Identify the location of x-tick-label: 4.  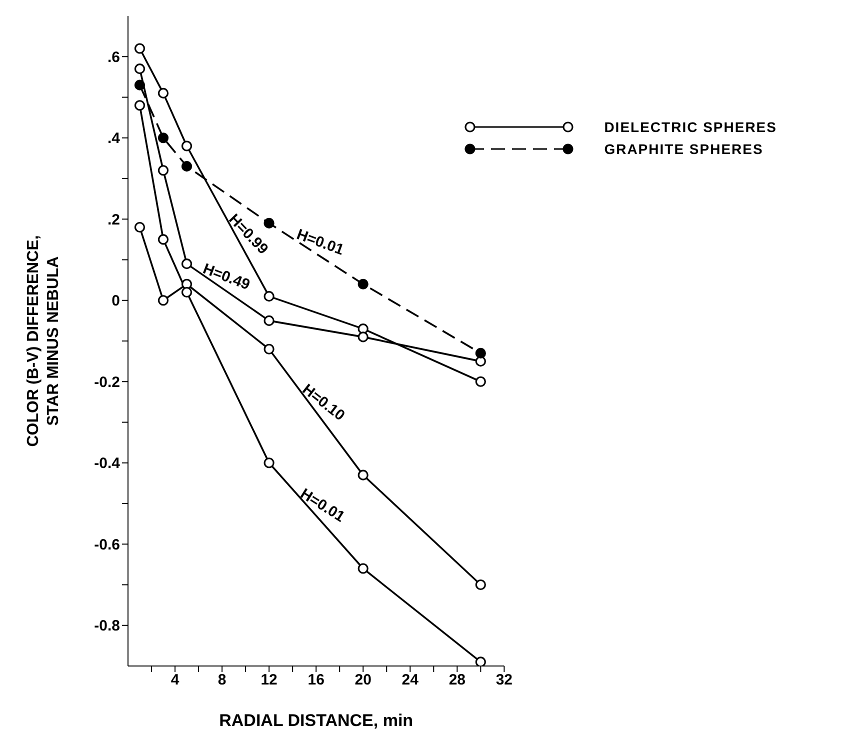
(175, 680).